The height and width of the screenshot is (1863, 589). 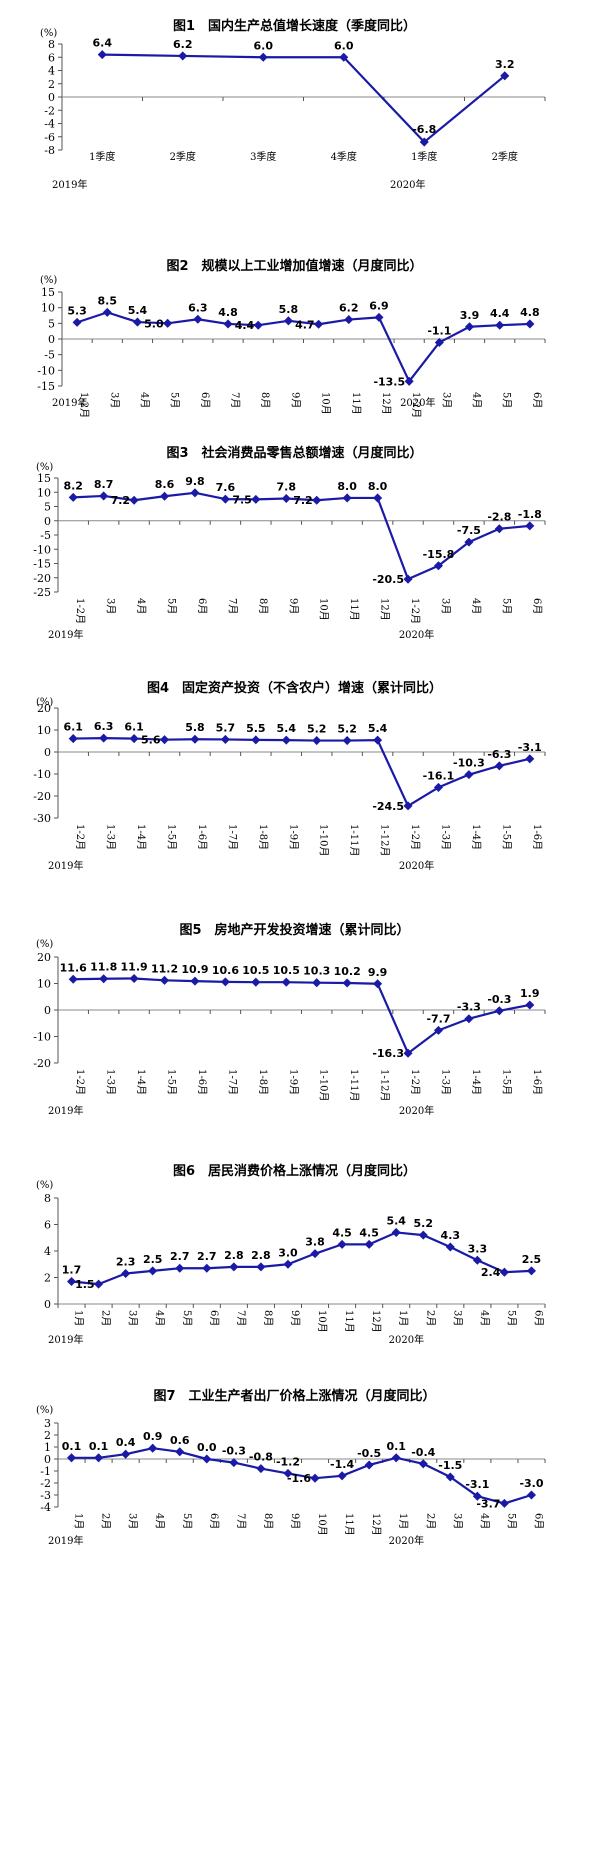 I want to click on data-label: 4.4, so click(x=245, y=325).